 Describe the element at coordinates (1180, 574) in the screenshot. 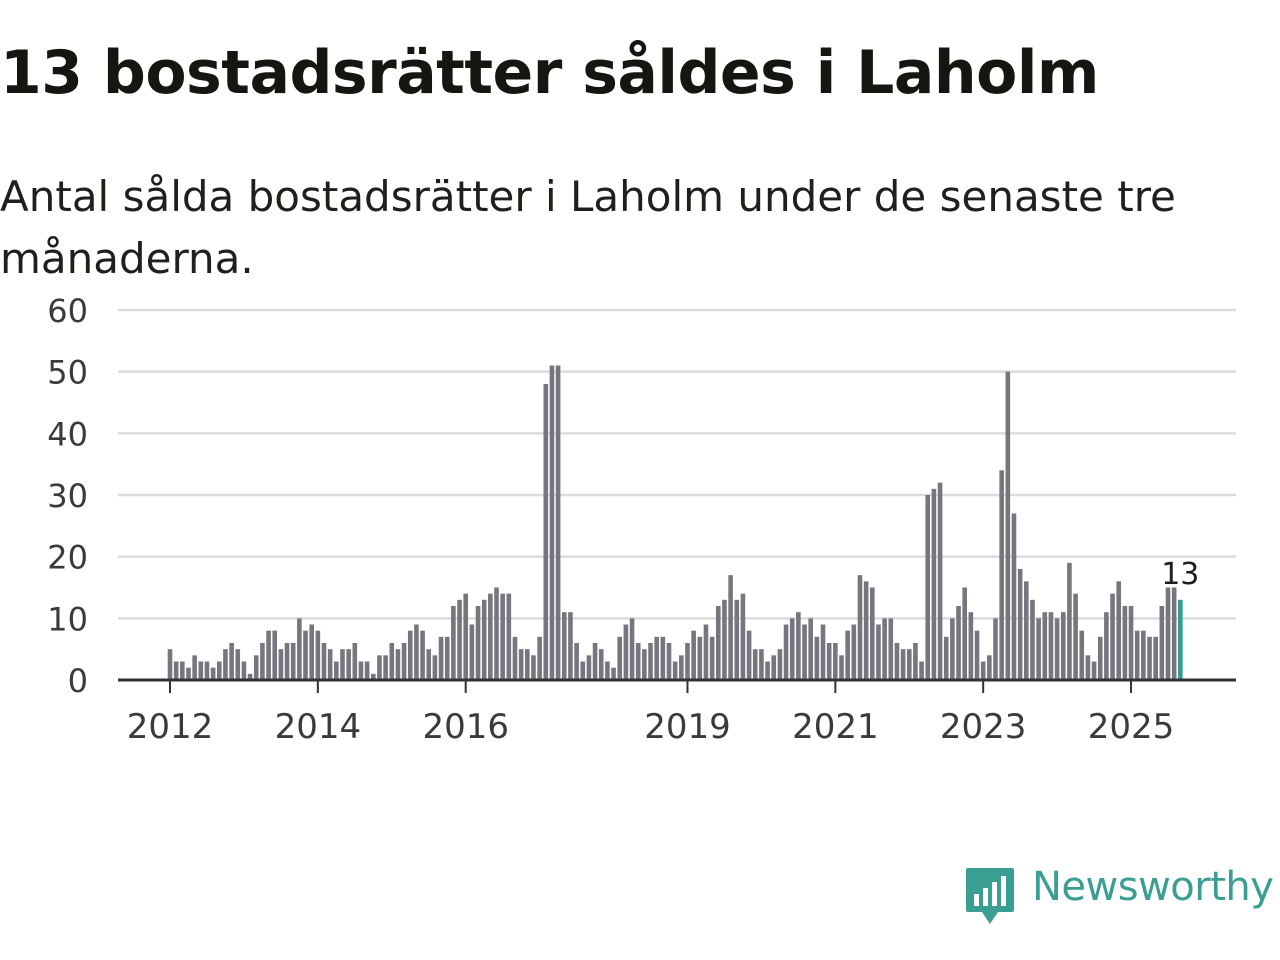

I see `data-labels: 13` at that location.